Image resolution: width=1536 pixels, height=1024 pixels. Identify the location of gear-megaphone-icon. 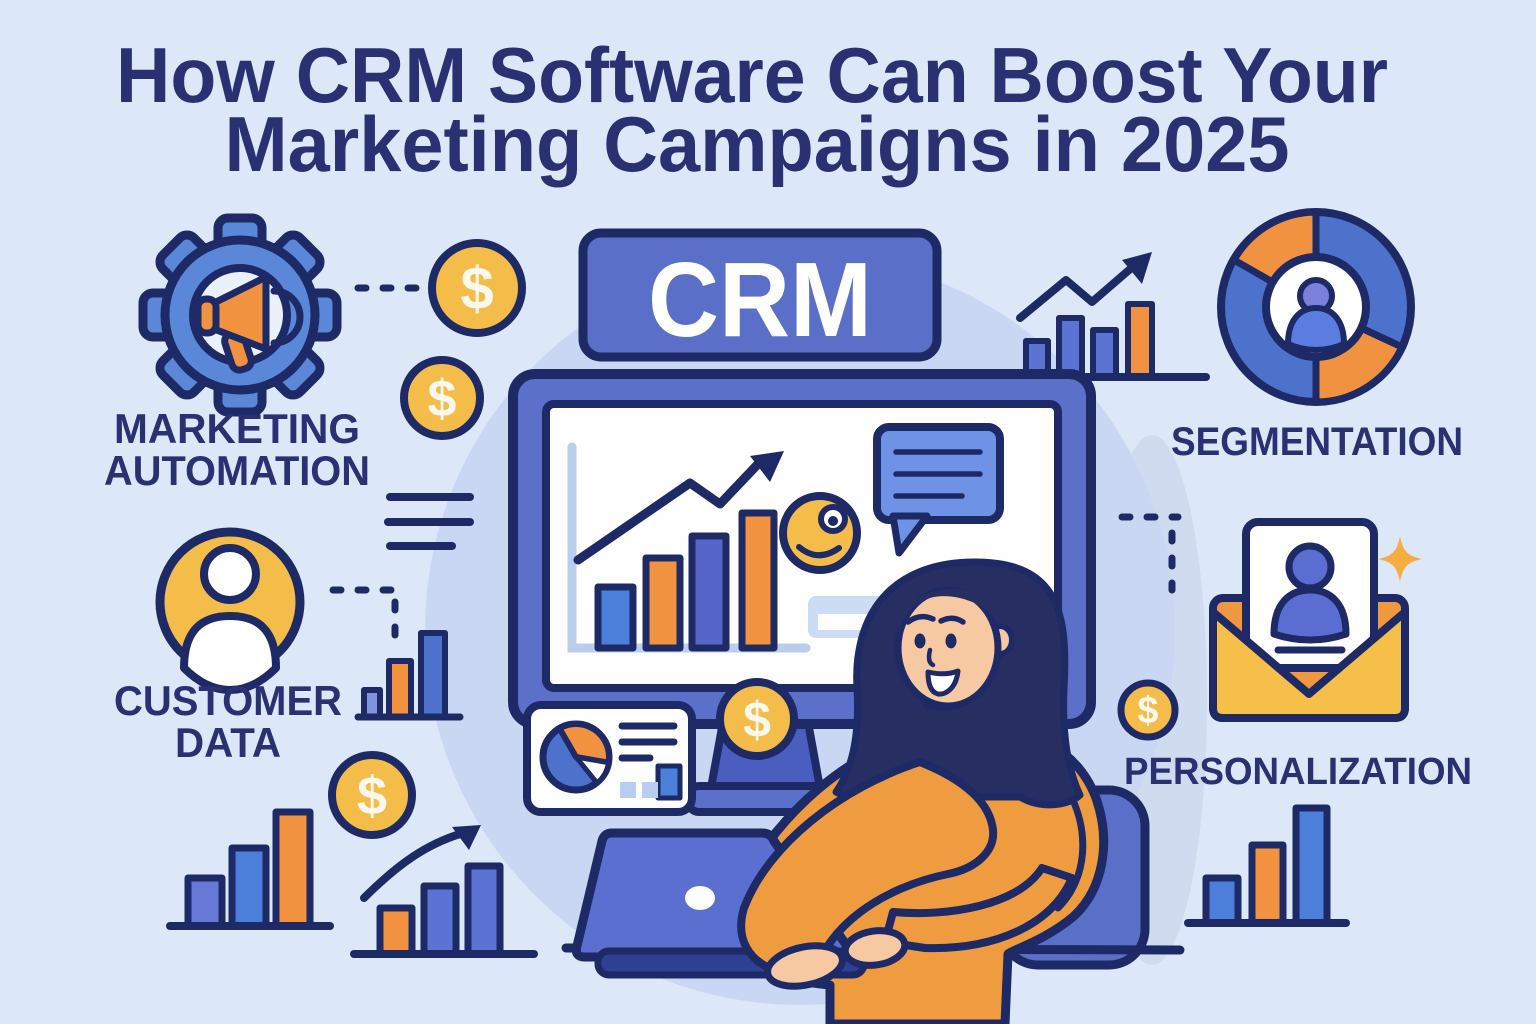
(240, 315).